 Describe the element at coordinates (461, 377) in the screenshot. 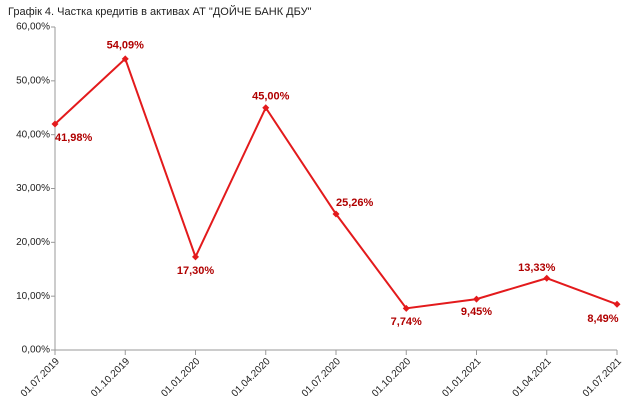

I see `x-tick-label: 01.01.2021` at that location.